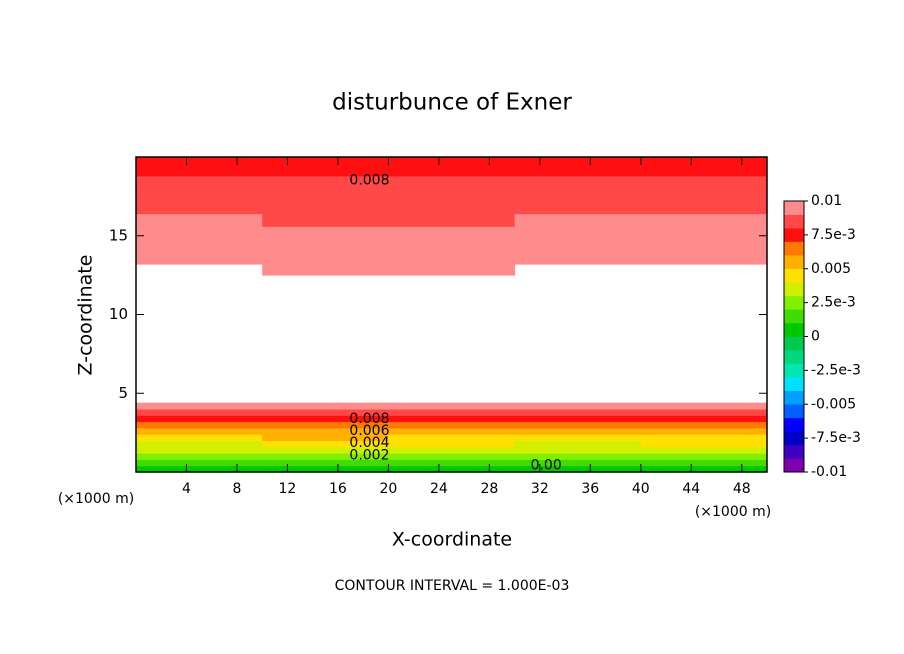 This screenshot has height=654, width=904. What do you see at coordinates (338, 489) in the screenshot?
I see `x-tick-label: 16` at bounding box center [338, 489].